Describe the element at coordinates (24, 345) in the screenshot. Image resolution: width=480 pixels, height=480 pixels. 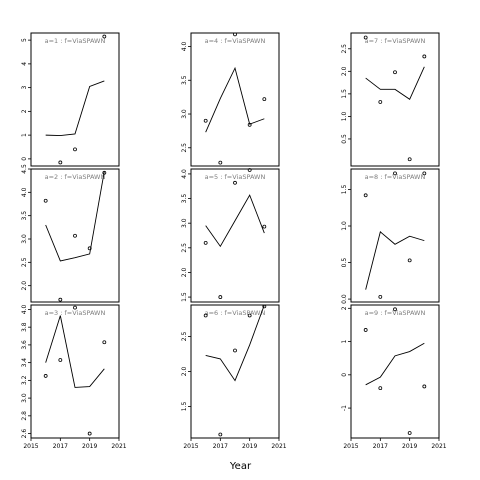
I see `y-tick-label: 3.6` at that location.